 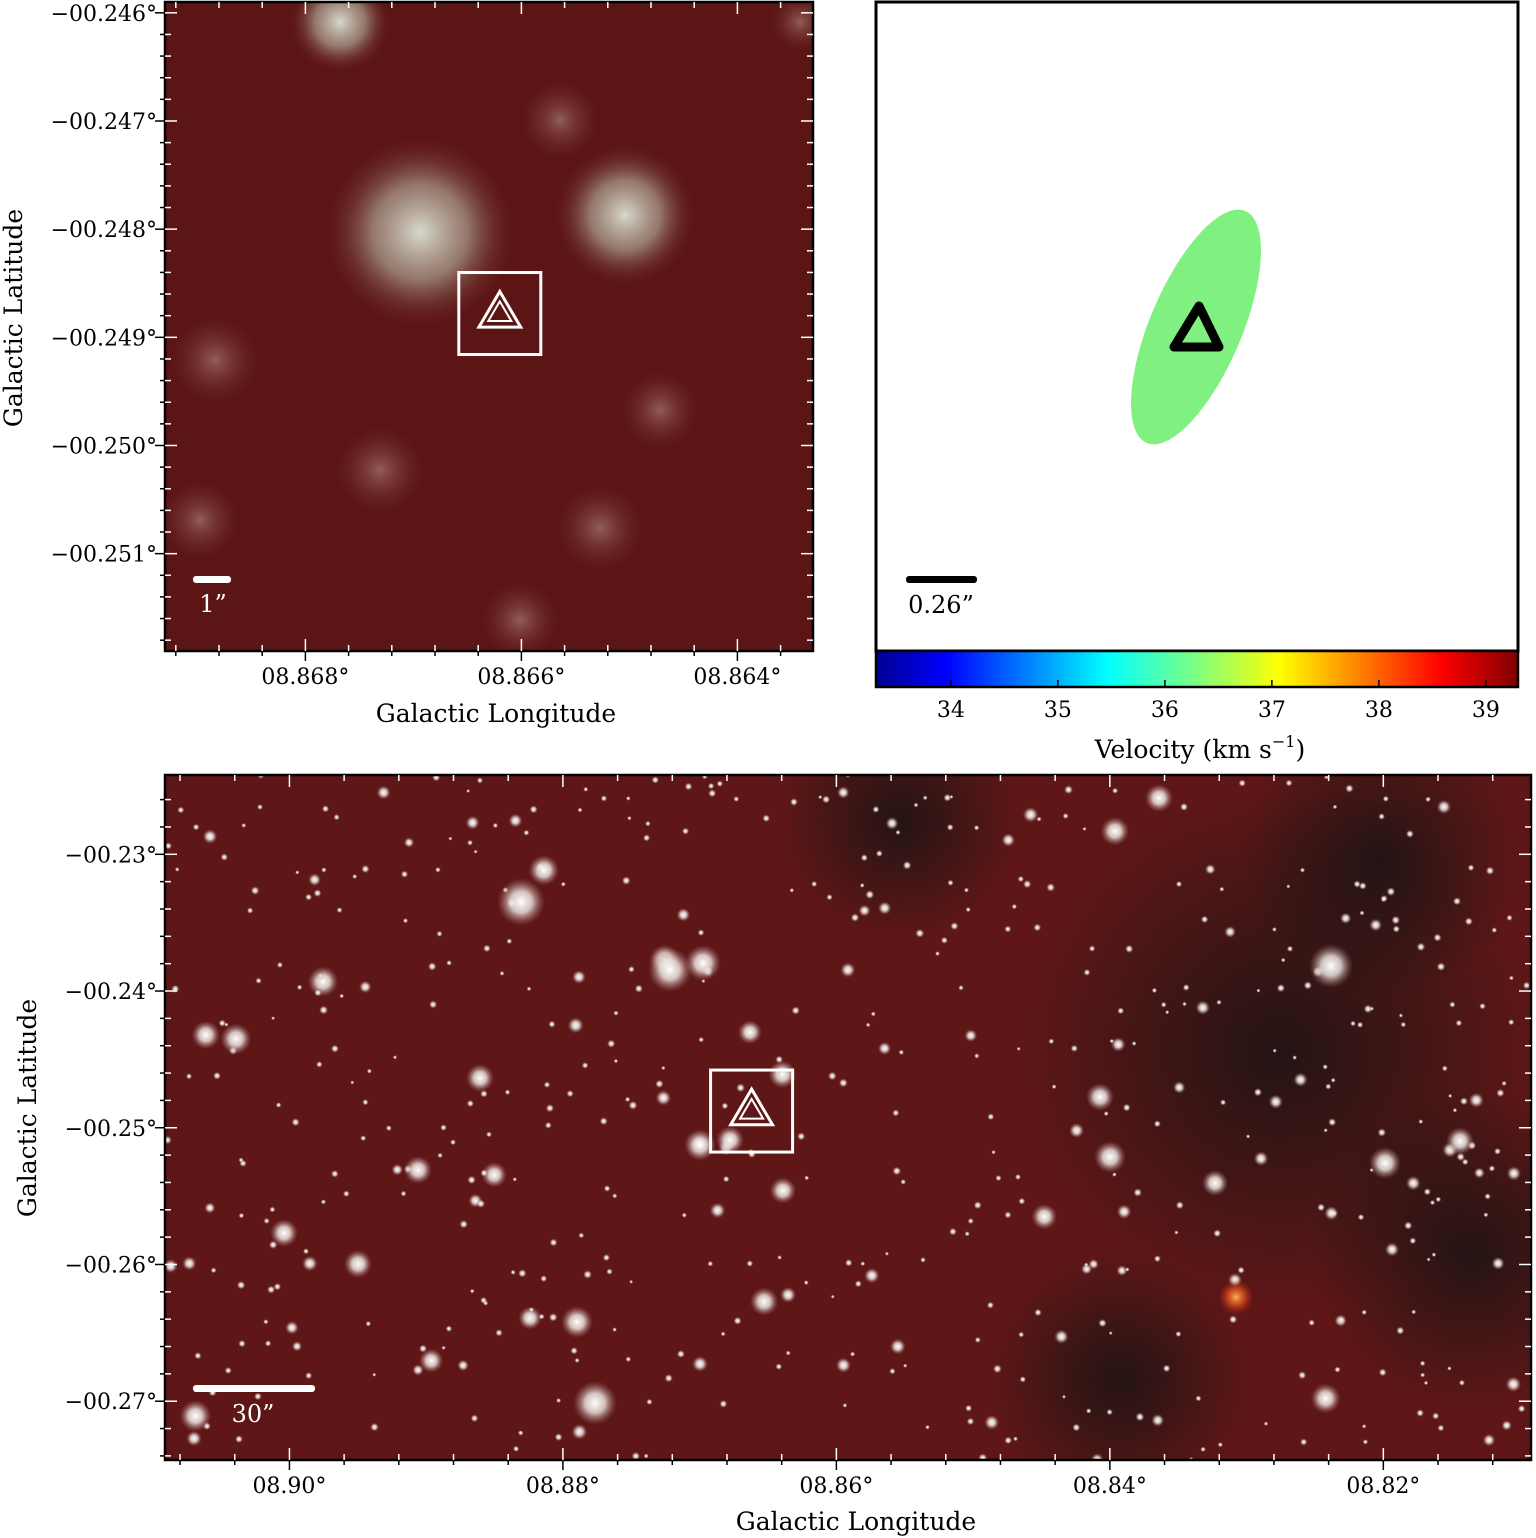 I want to click on velocity-source-triangle, so click(x=1196, y=326).